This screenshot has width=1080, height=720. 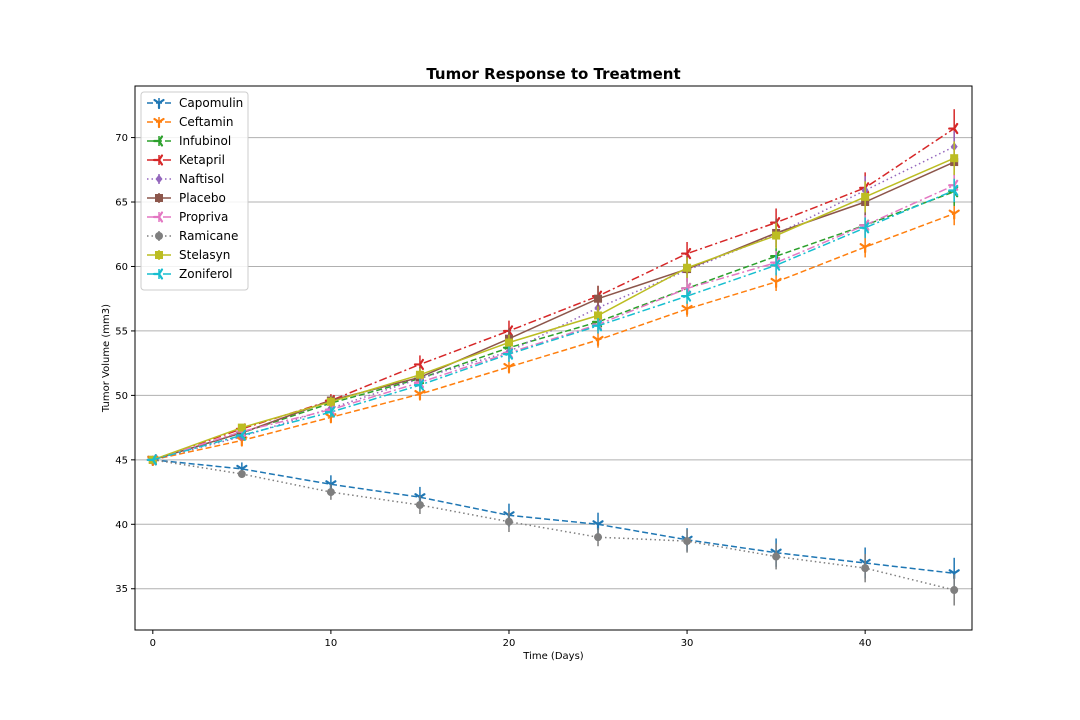 What do you see at coordinates (201, 179) in the screenshot?
I see `legend-label-naftisol: Naftisol` at bounding box center [201, 179].